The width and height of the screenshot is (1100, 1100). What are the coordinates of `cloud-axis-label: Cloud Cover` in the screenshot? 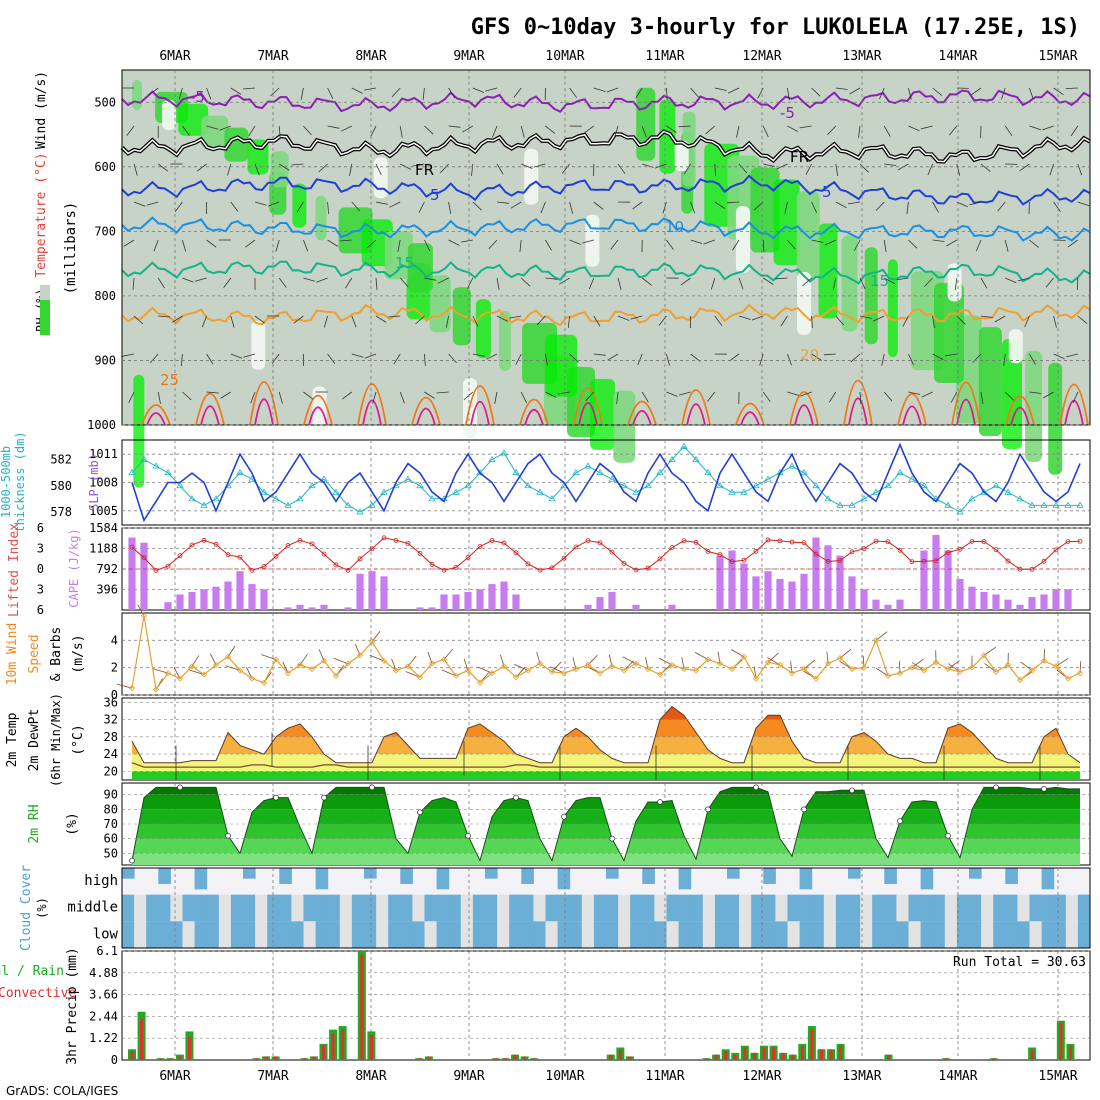 It's located at (26, 908).